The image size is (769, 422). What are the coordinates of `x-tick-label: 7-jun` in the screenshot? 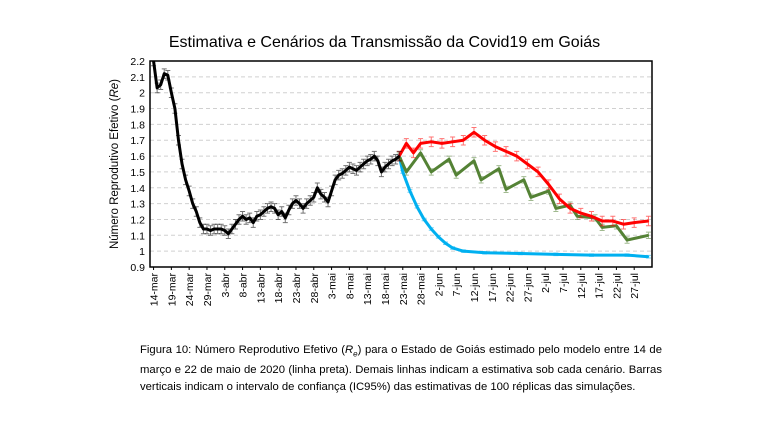 It's located at (457, 285).